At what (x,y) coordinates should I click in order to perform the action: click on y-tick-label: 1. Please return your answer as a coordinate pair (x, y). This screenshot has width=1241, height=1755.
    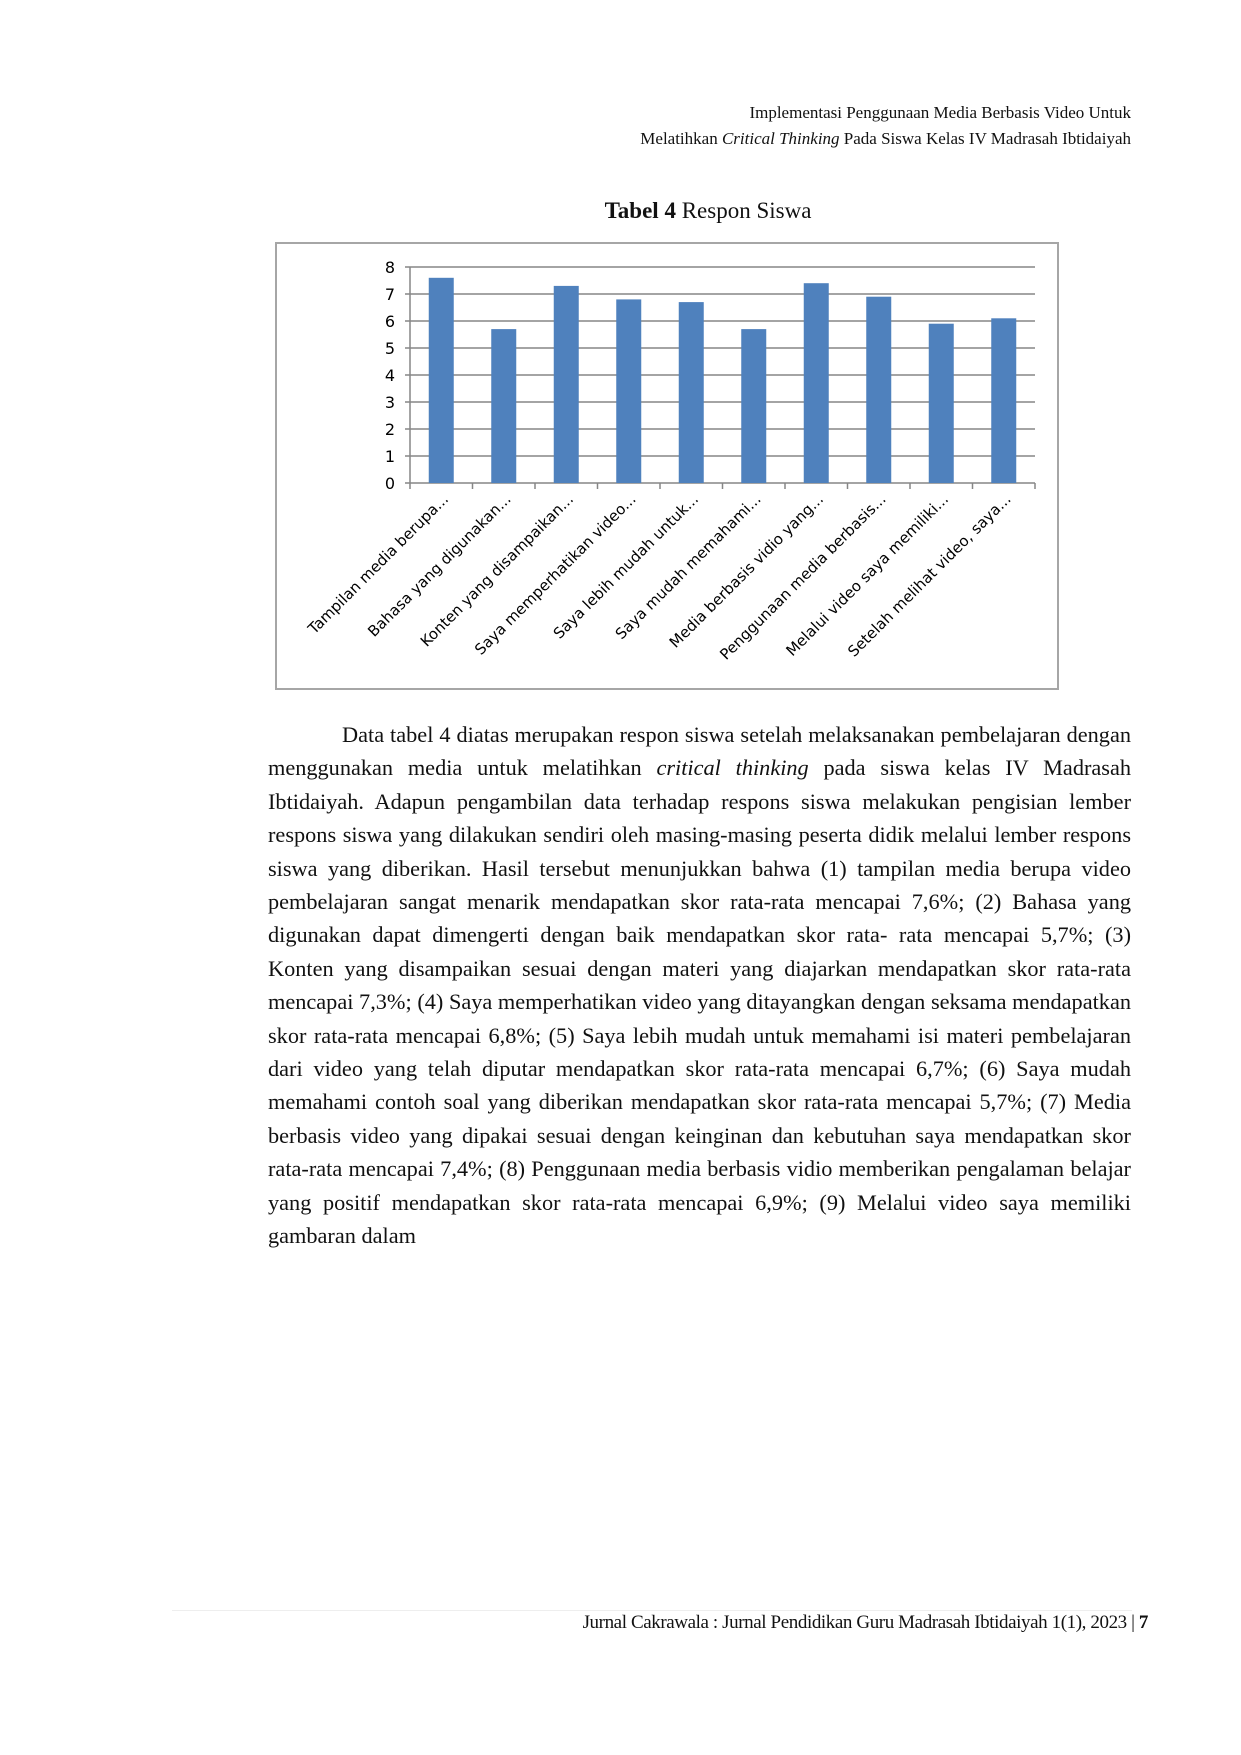
    Looking at the image, I should click on (390, 456).